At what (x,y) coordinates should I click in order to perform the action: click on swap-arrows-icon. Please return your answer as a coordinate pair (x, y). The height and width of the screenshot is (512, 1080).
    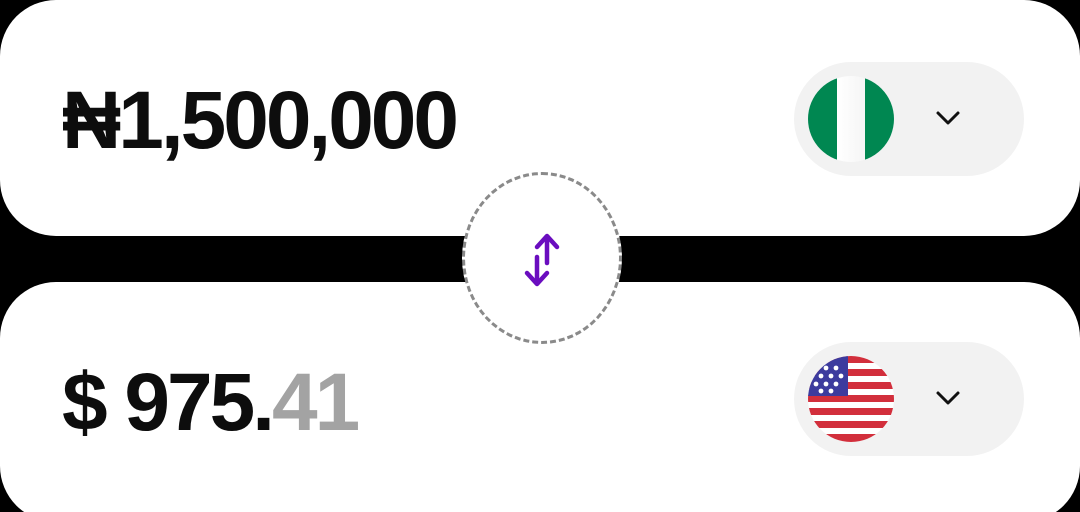
    Looking at the image, I should click on (543, 261).